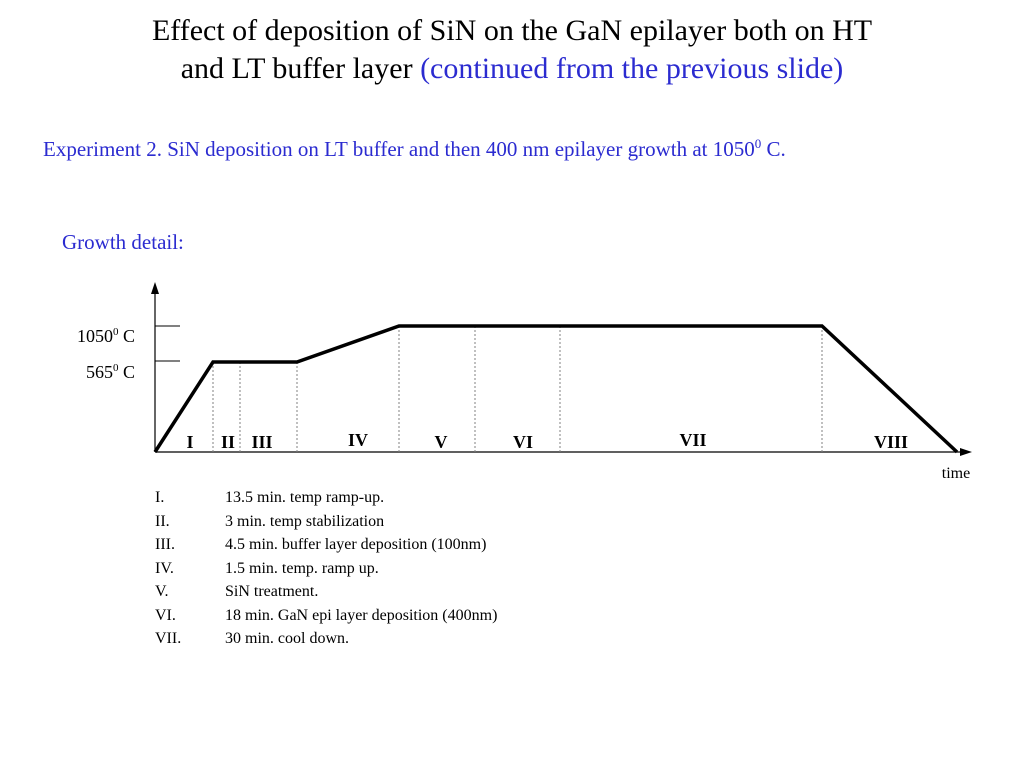 Image resolution: width=1024 pixels, height=768 pixels. What do you see at coordinates (165, 544) in the screenshot?
I see `legend-item-number: III.` at bounding box center [165, 544].